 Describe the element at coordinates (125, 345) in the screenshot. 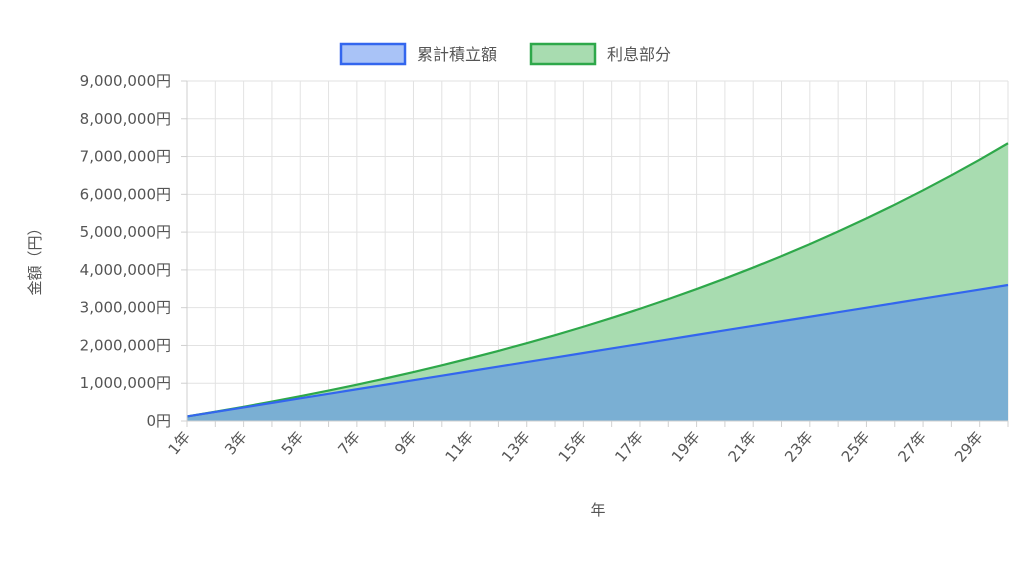

I see `y-tick-label: 2,000,000円` at that location.